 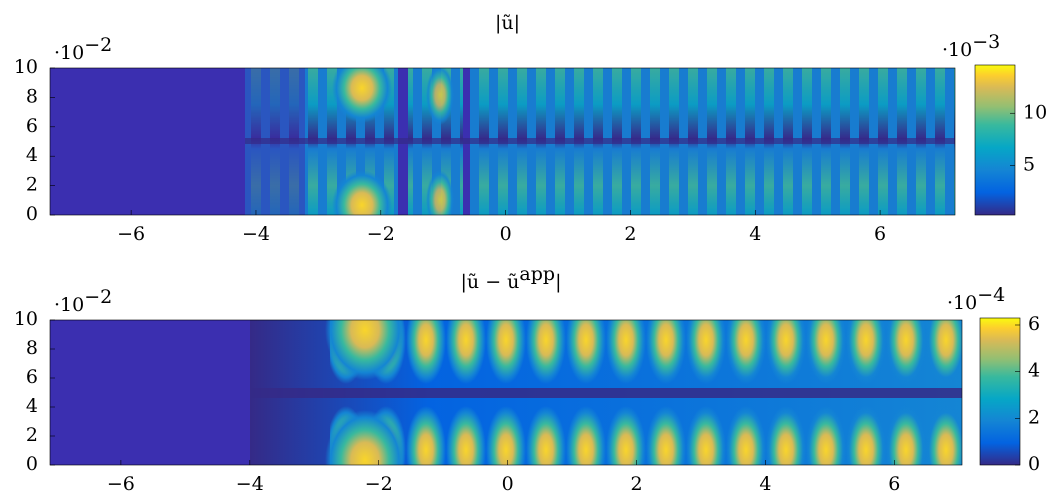 I want to click on chart-title: |ũ − ũapp|, so click(x=511, y=278).